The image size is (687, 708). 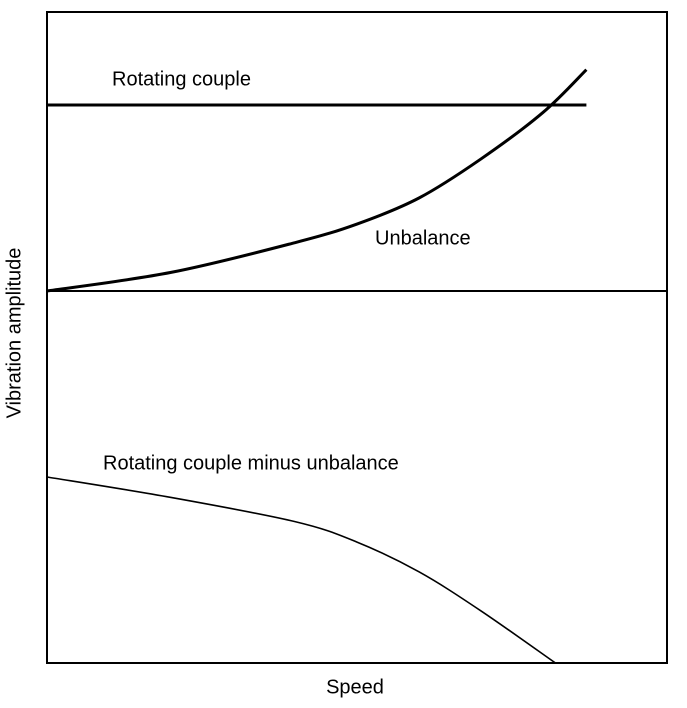 I want to click on series-label: Rotating couple minus unbalance, so click(x=251, y=463).